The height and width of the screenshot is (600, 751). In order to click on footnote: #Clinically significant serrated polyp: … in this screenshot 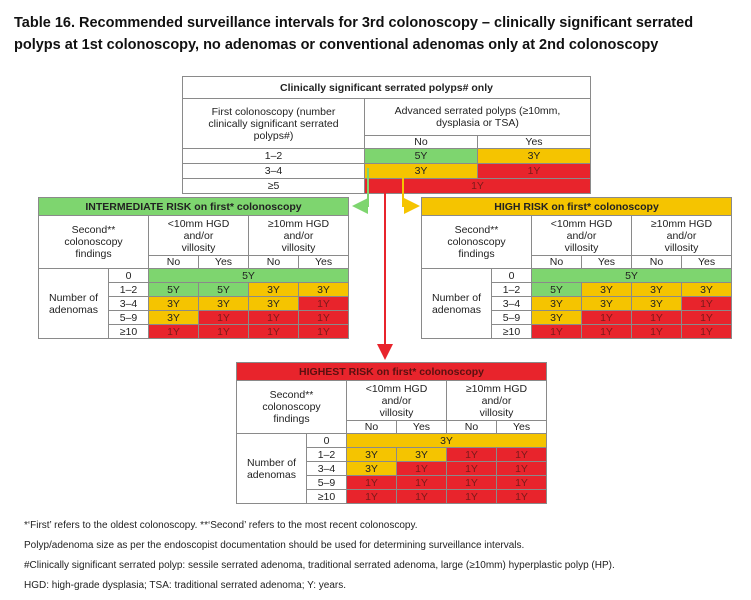, I will do `click(319, 565)`.